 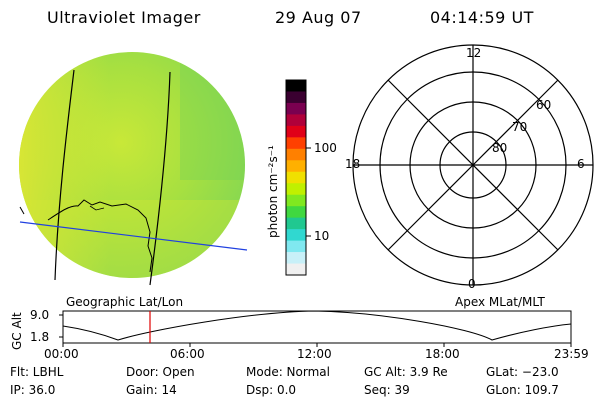 What do you see at coordinates (40, 315) in the screenshot?
I see `alt-tick-high: 9.0` at bounding box center [40, 315].